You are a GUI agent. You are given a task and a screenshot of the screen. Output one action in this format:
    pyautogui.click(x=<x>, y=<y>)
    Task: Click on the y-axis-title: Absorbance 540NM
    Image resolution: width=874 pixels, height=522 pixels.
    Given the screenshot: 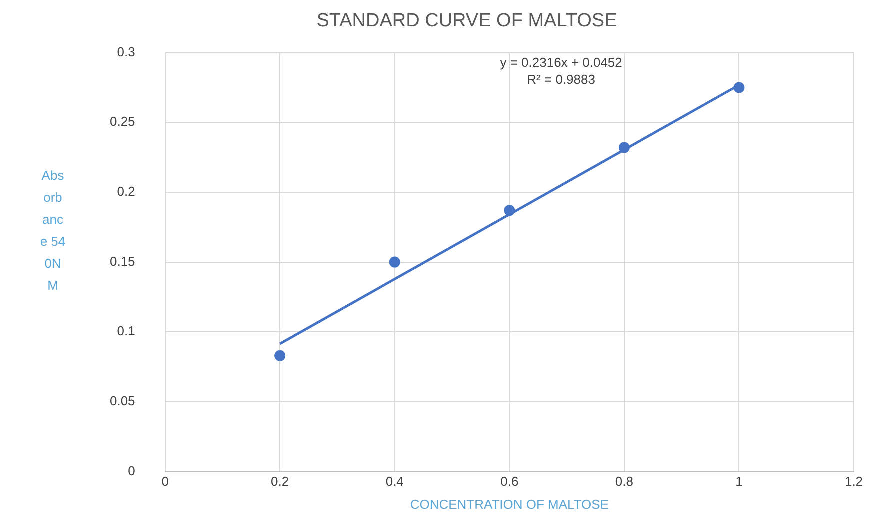 What is the action you would take?
    pyautogui.click(x=53, y=231)
    